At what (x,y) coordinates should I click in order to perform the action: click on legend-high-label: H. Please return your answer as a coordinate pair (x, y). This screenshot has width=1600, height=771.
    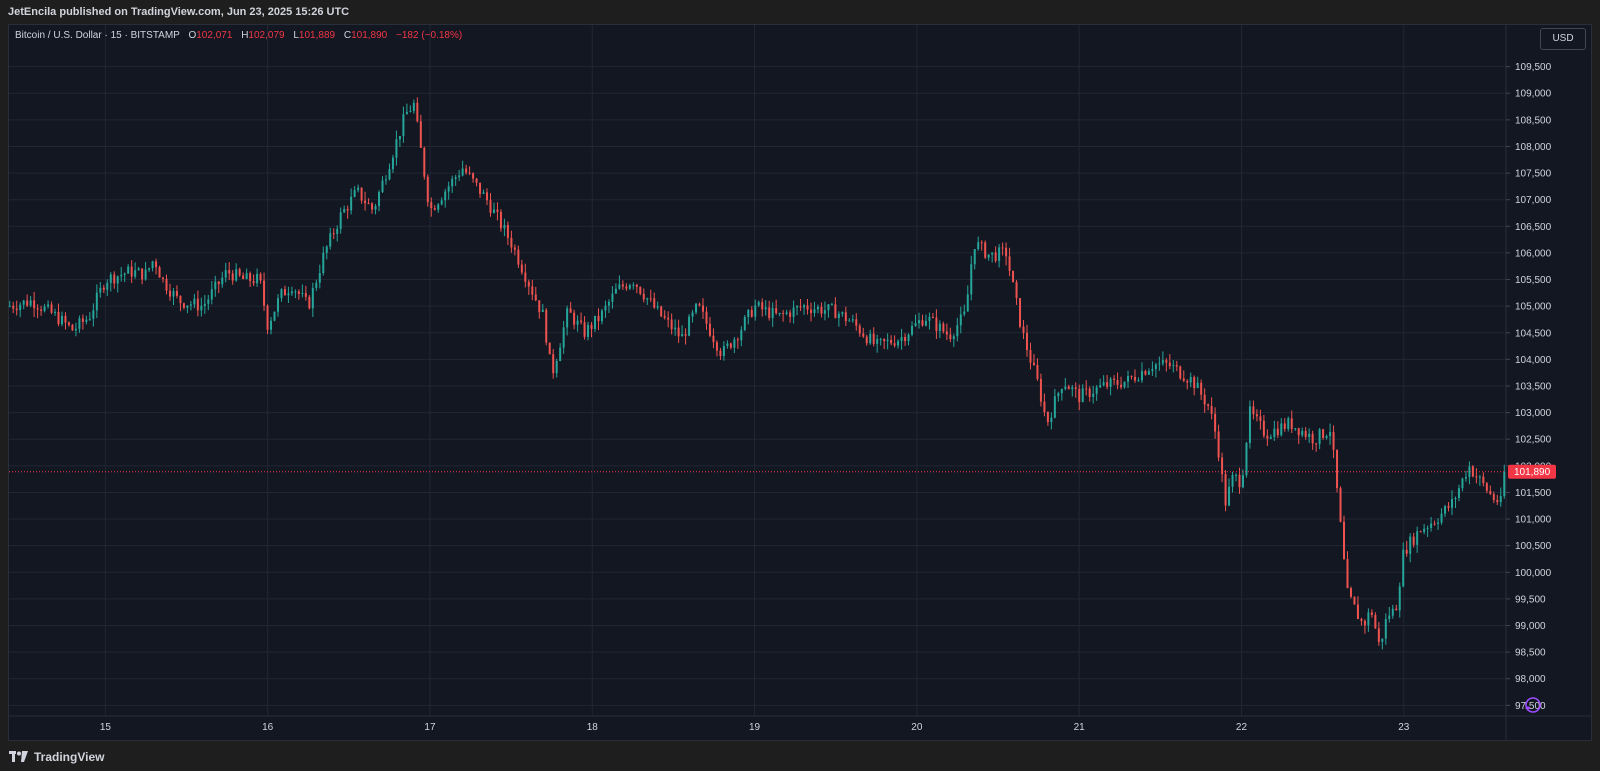
    Looking at the image, I should click on (245, 35).